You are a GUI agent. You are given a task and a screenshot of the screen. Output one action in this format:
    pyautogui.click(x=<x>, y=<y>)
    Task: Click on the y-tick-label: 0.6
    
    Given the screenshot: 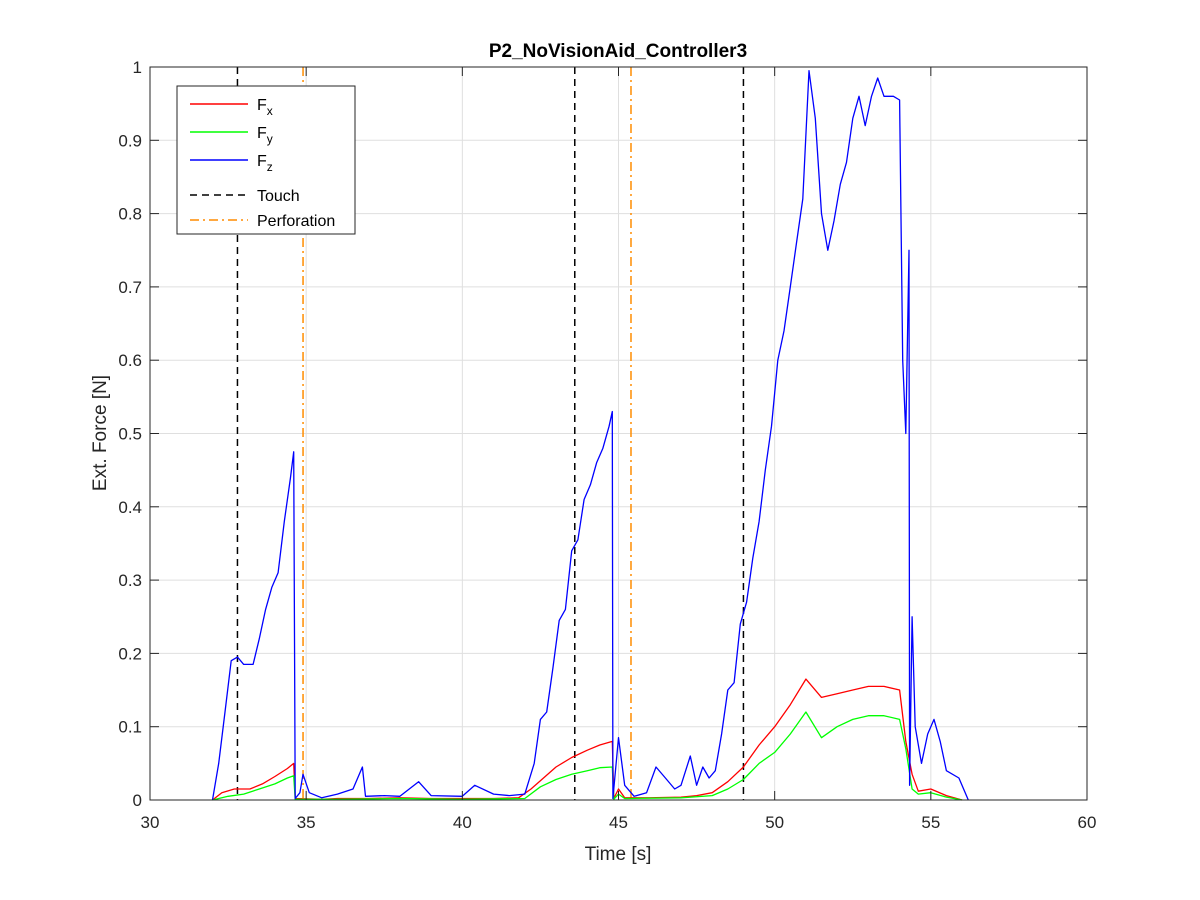 What is the action you would take?
    pyautogui.click(x=130, y=360)
    